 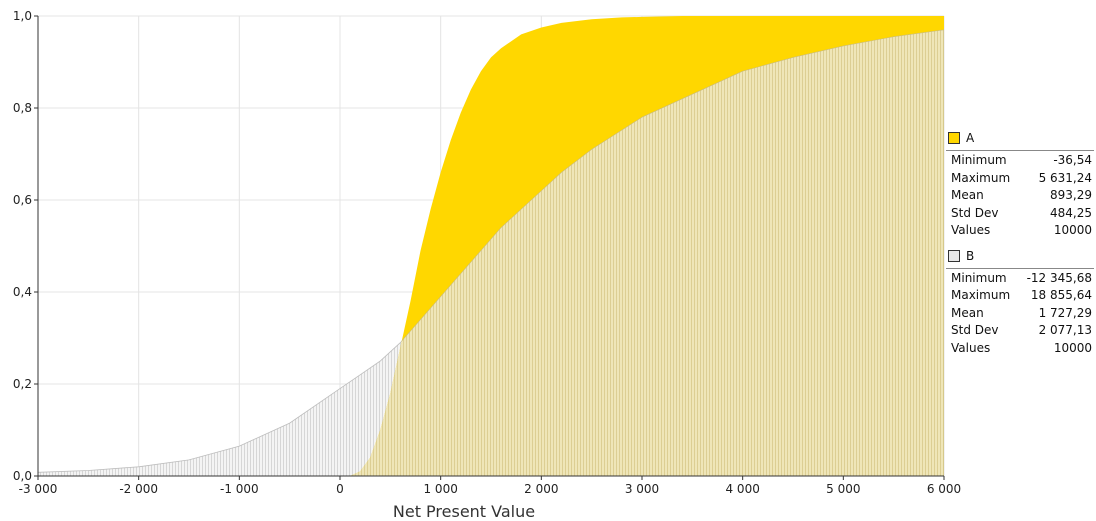 What do you see at coordinates (1020, 214) in the screenshot?
I see `stat-row: Std Dev 484,25` at bounding box center [1020, 214].